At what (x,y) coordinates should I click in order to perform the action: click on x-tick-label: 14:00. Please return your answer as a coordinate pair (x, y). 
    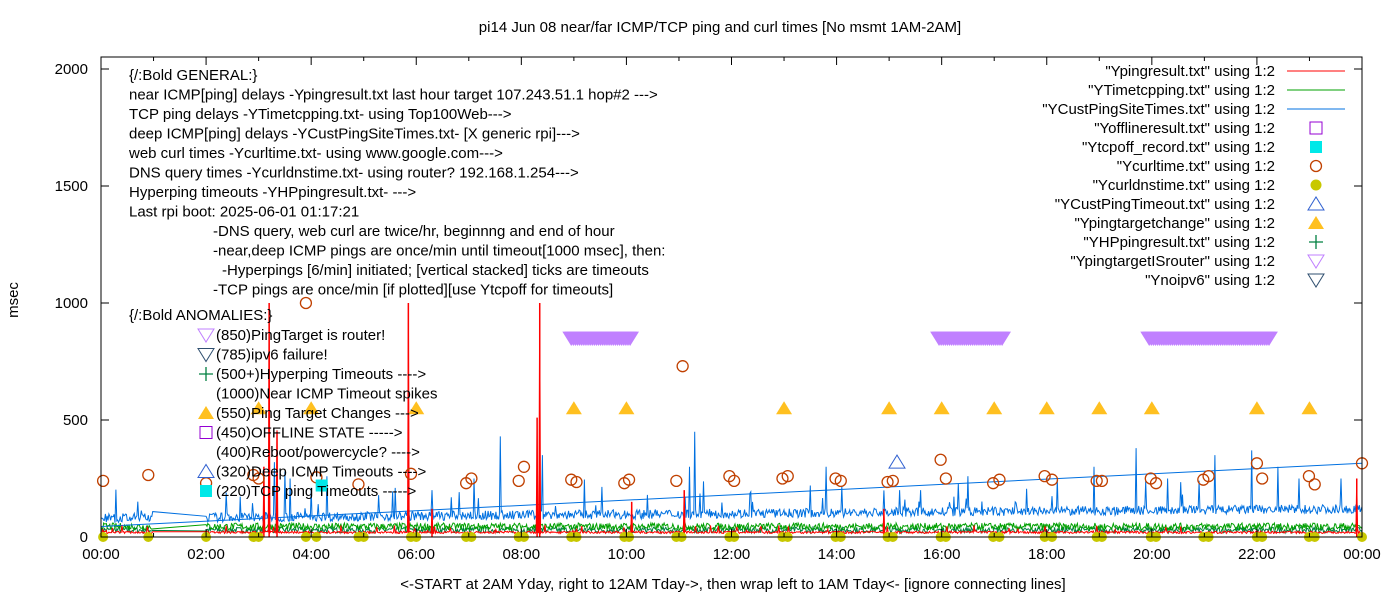
    Looking at the image, I should click on (837, 554).